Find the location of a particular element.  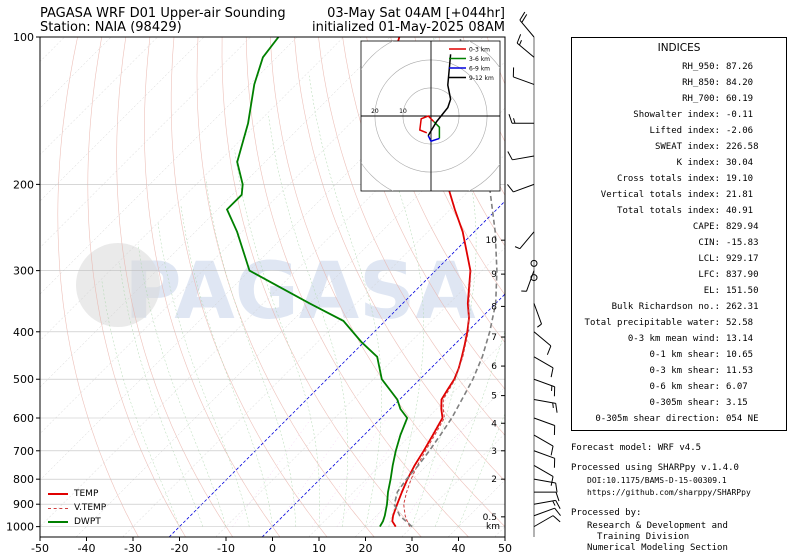

index-label: LCL: is located at coordinates (709, 259).